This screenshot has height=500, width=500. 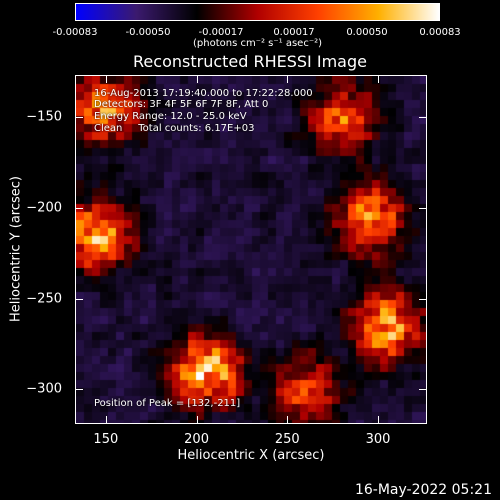 I want to click on x-tick-label: 250, so click(x=287, y=439).